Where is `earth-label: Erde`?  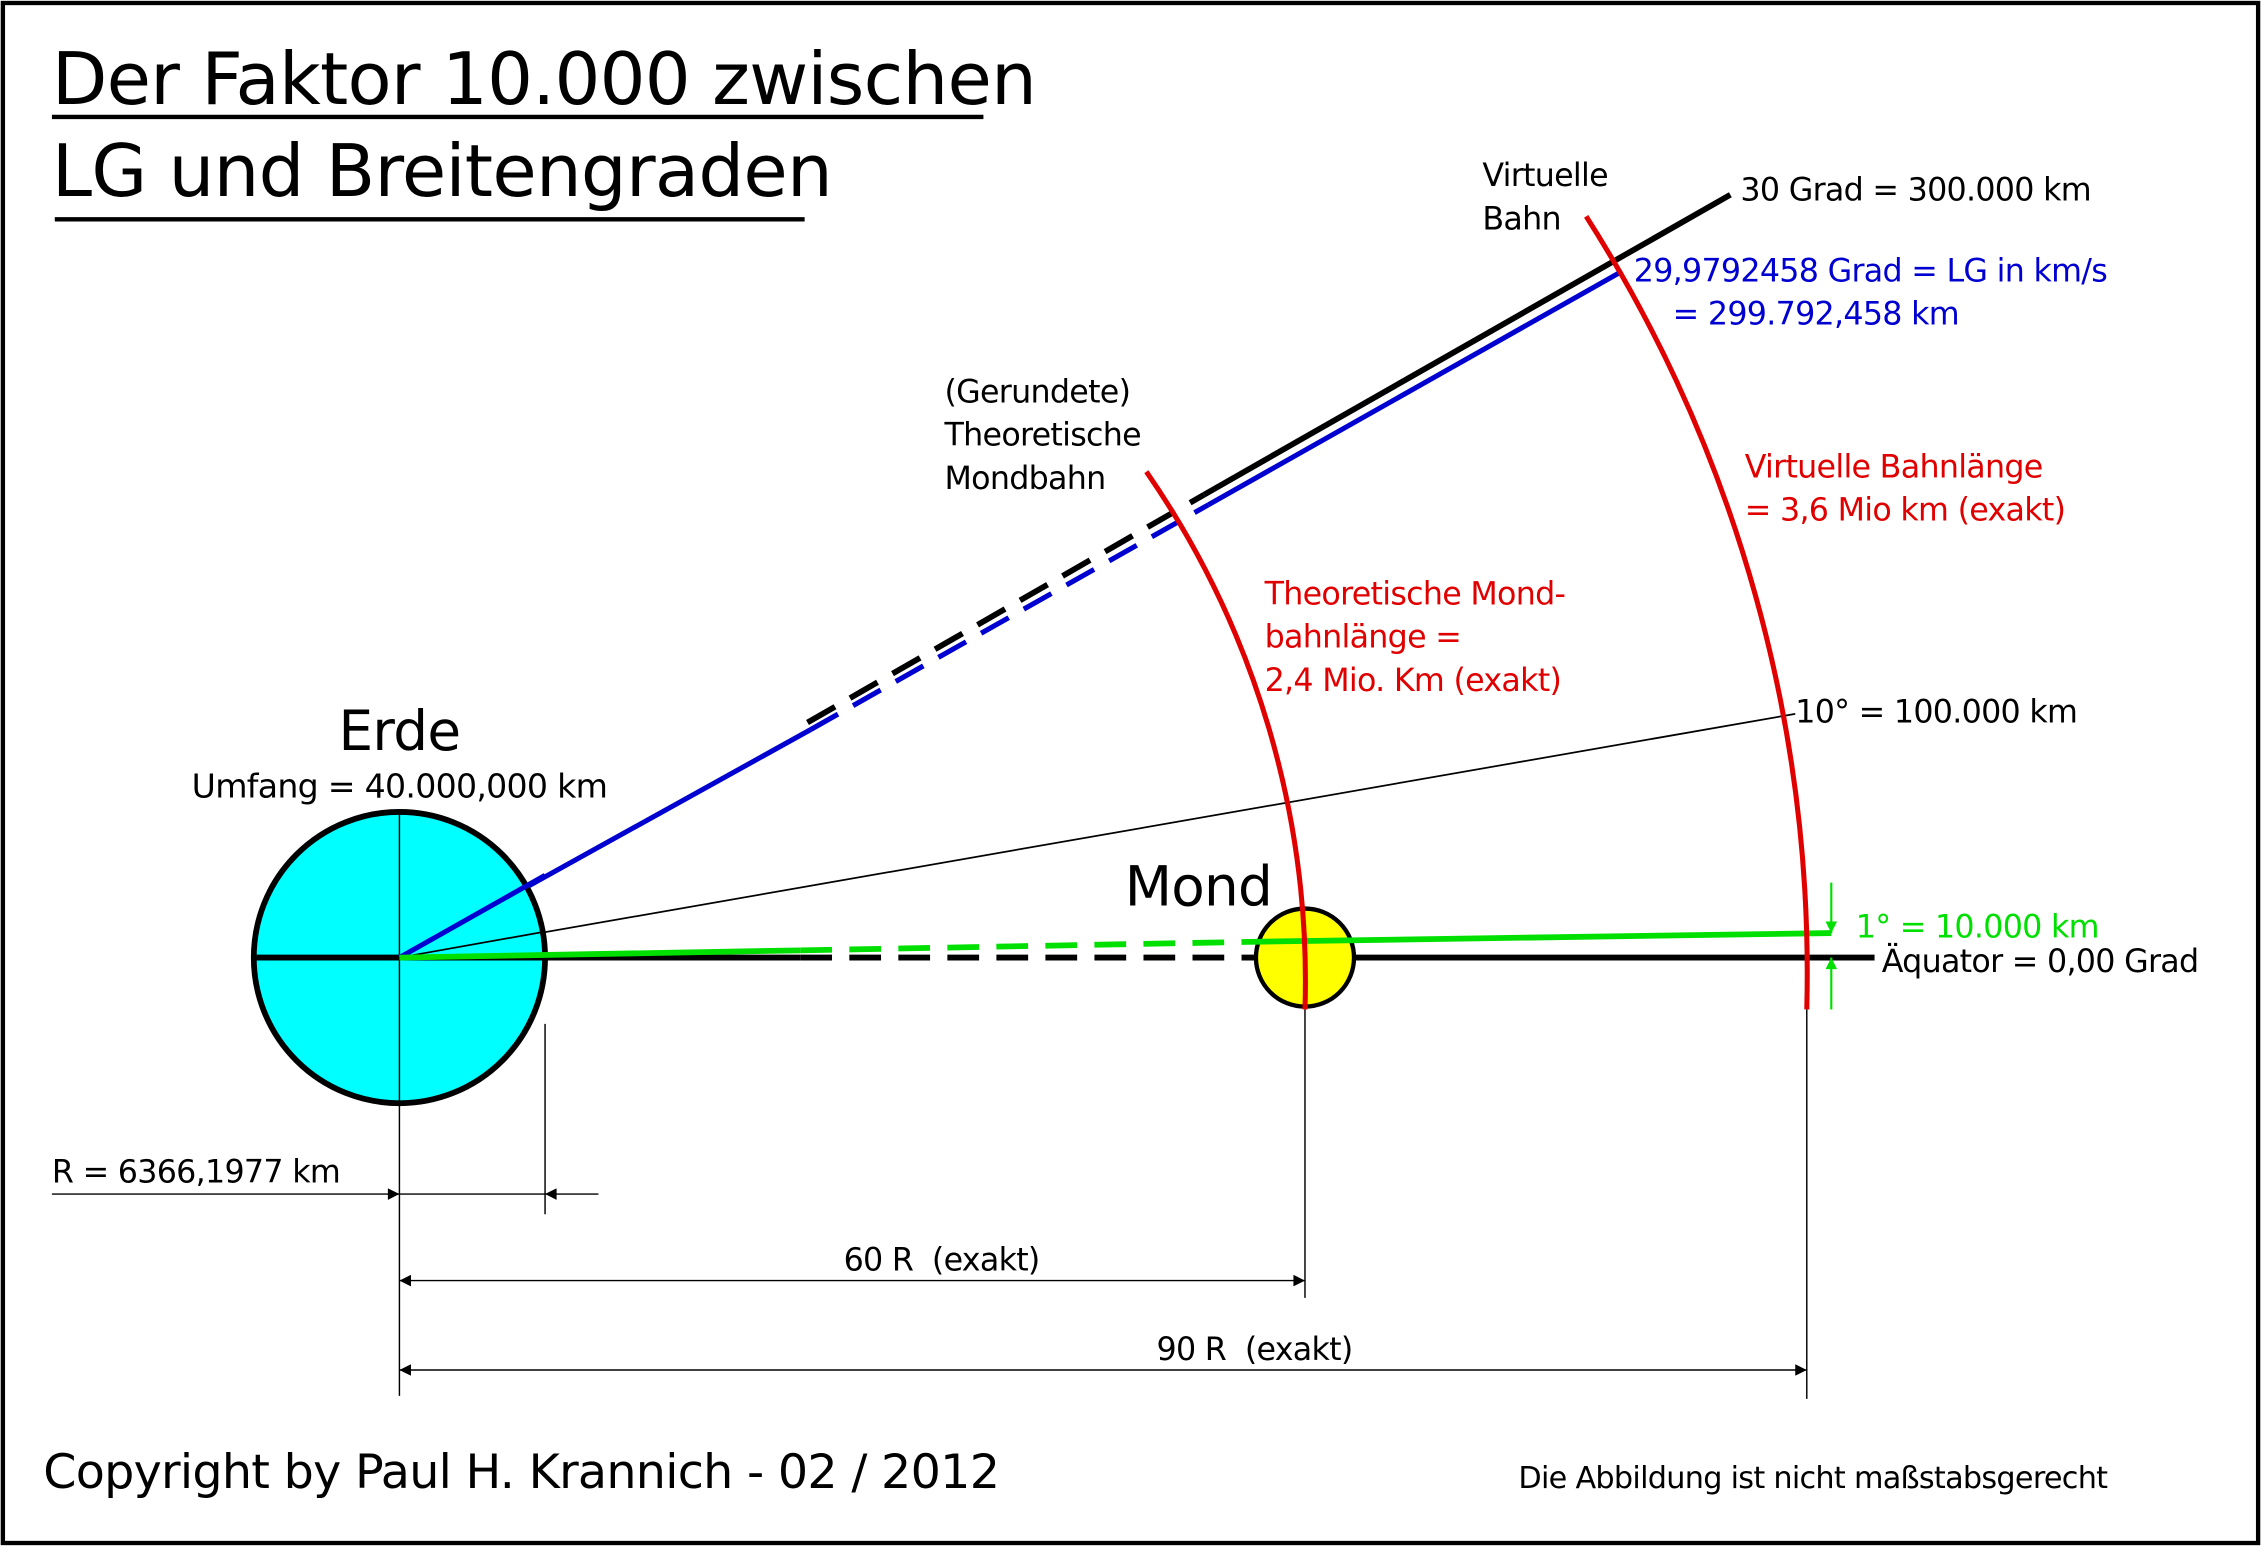
earth-label: Erde is located at coordinates (400, 731).